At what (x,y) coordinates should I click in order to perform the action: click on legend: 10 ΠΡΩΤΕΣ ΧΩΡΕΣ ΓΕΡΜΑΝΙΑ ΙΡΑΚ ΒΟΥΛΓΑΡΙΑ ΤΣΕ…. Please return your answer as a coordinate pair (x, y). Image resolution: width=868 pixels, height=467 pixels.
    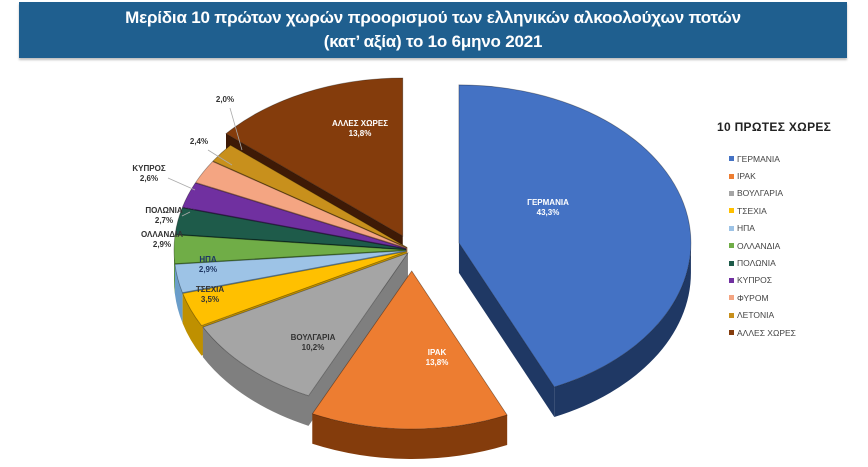
    Looking at the image, I should click on (791, 230).